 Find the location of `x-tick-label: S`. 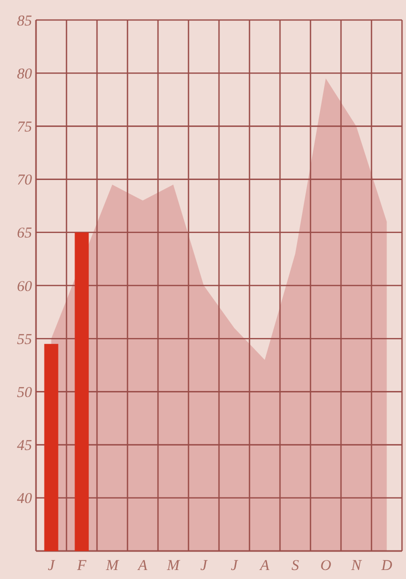

x-tick-label: S is located at coordinates (296, 566).